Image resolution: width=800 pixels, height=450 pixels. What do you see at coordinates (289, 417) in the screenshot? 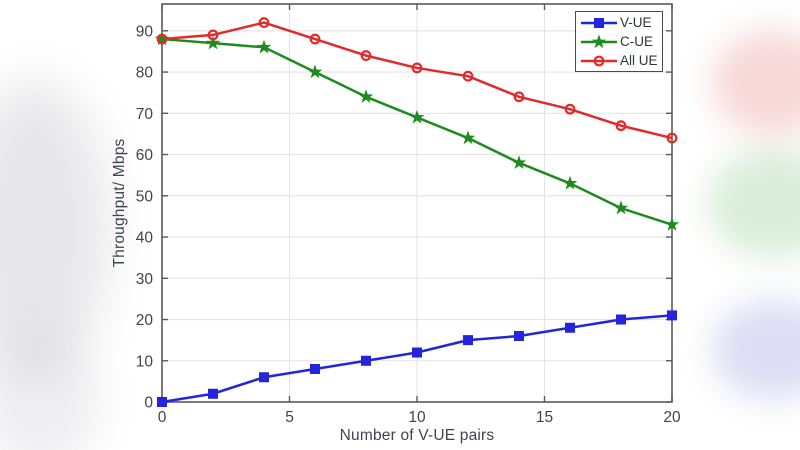
I see `x-tick-label: 5` at bounding box center [289, 417].